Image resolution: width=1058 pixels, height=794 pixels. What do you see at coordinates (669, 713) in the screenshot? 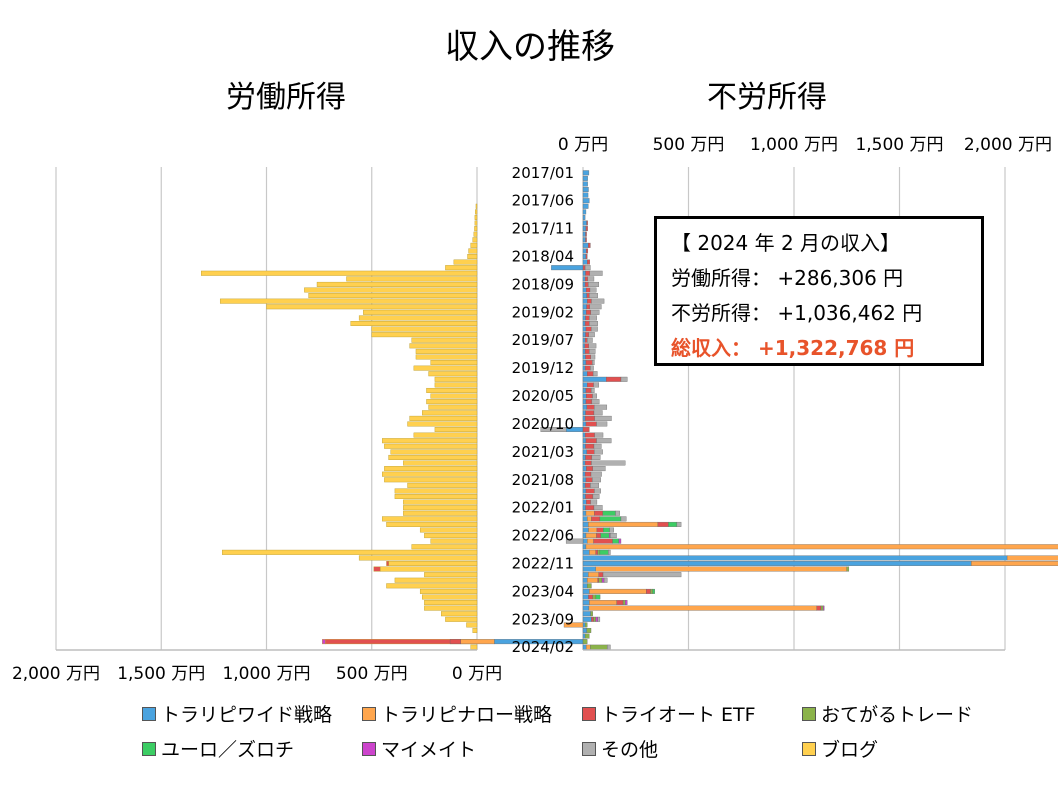
I see `legend-item: トライオート ETF` at bounding box center [669, 713].